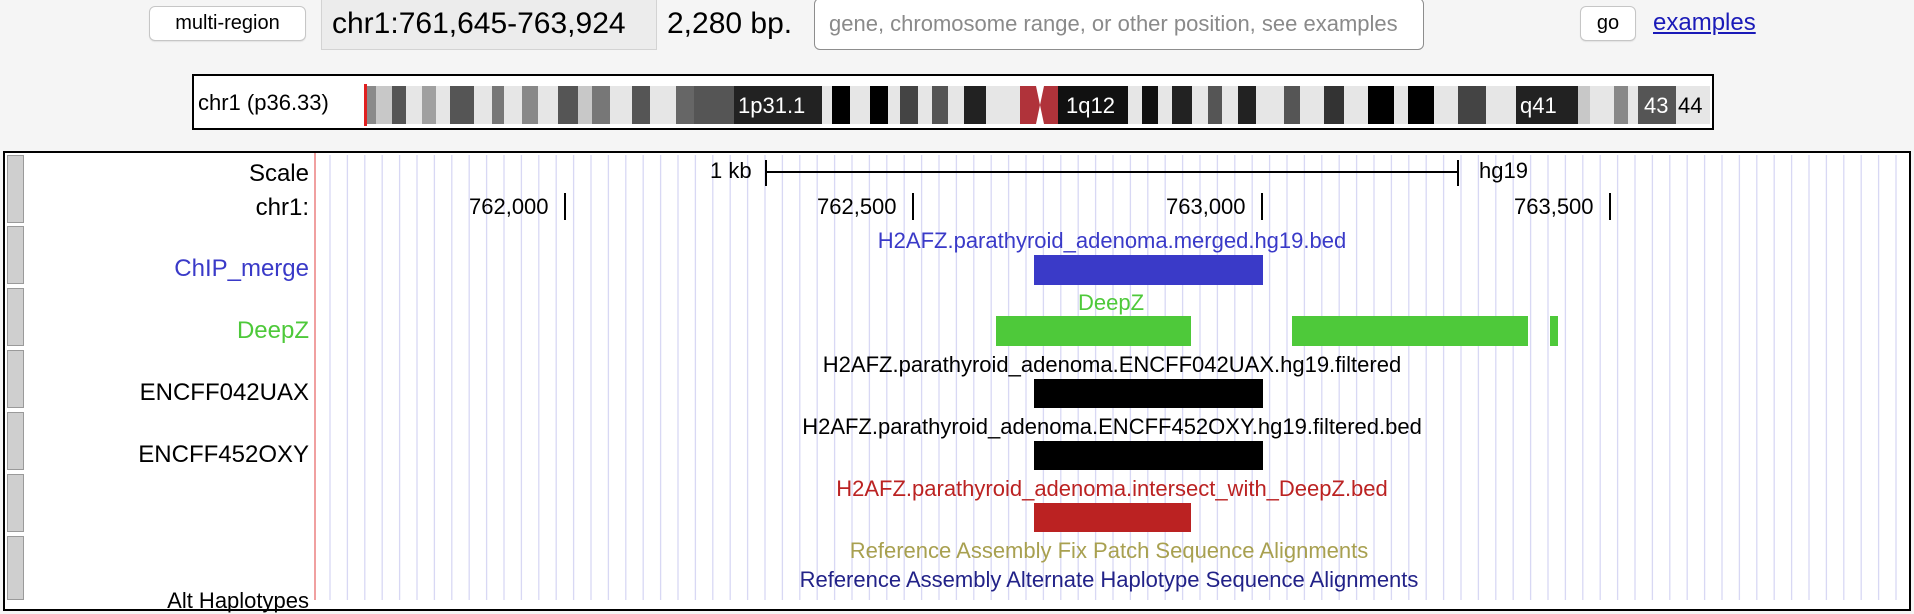 This screenshot has height=614, width=1914. I want to click on position-display: chr1:761,645-763,924, so click(489, 25).